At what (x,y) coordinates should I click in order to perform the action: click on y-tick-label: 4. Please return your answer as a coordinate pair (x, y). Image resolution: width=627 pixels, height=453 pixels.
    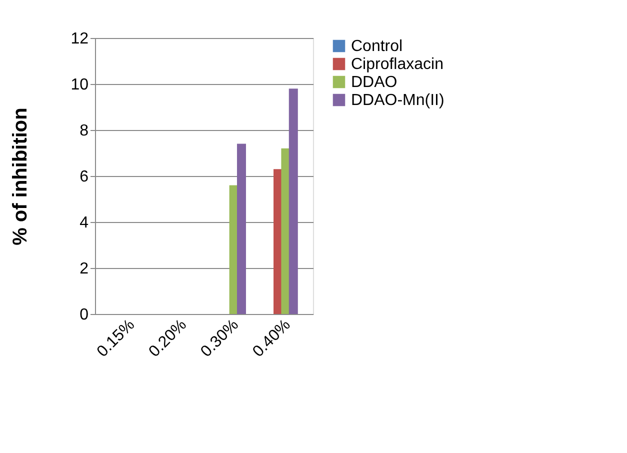
    Looking at the image, I should click on (84, 223).